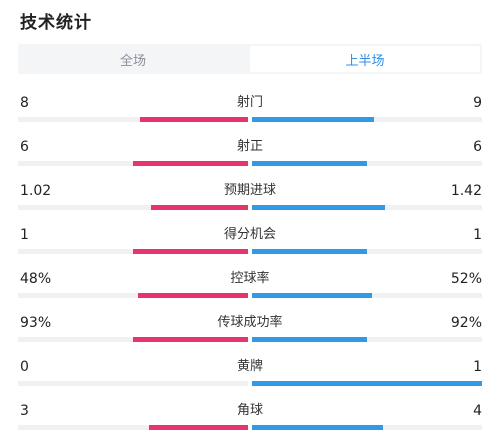 The width and height of the screenshot is (500, 442). Describe the element at coordinates (250, 158) in the screenshot. I see `stat-row: 6 射正 6` at that location.